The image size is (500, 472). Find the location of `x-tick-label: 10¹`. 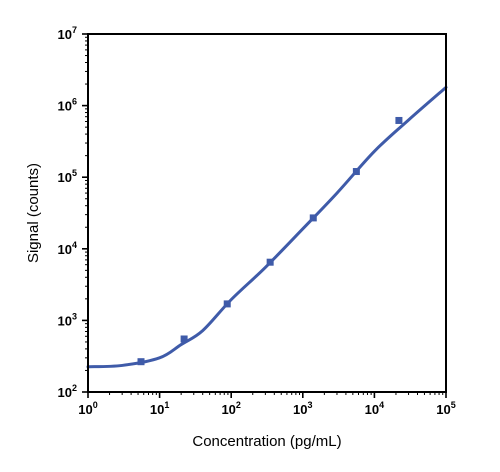

x-tick-label: 10¹ is located at coordinates (159, 408).